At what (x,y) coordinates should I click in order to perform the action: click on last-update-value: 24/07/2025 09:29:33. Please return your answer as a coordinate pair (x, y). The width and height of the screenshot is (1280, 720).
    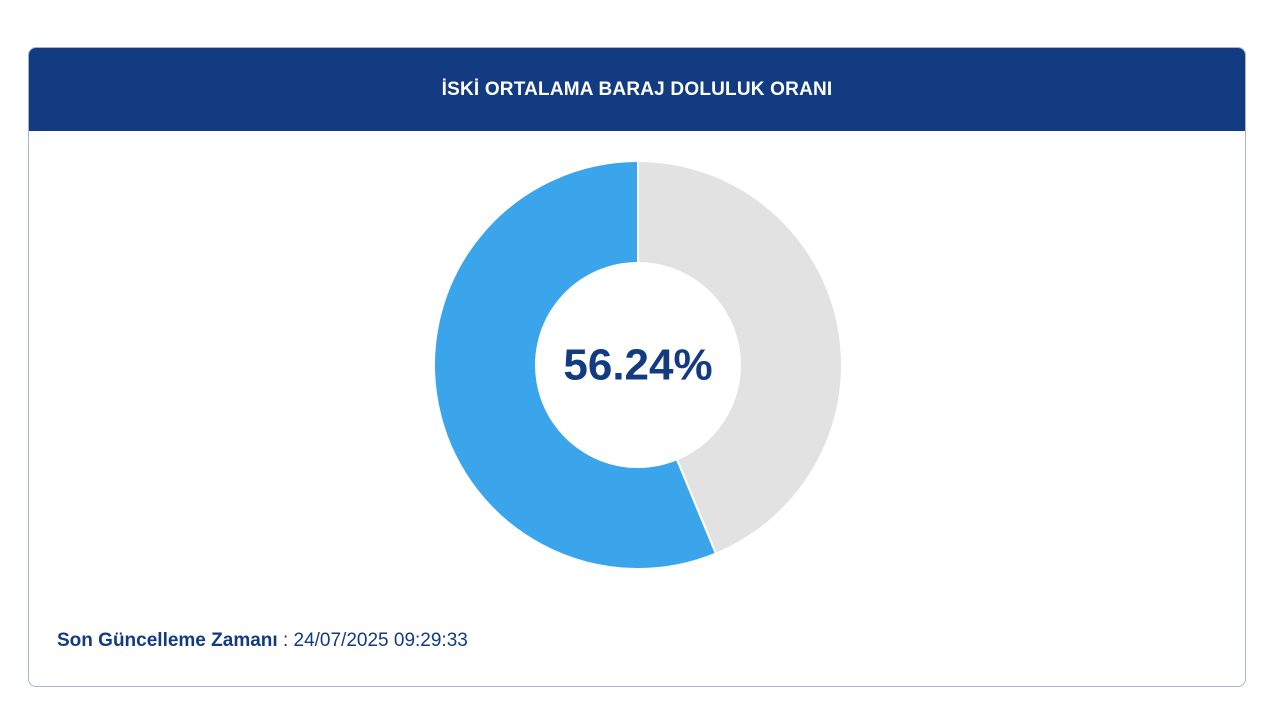
    Looking at the image, I should click on (380, 640).